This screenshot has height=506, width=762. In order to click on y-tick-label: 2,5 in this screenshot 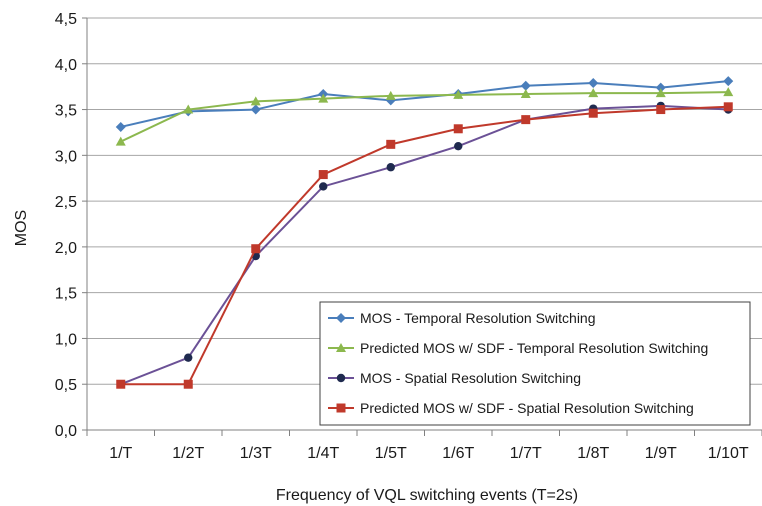, I will do `click(66, 202)`.